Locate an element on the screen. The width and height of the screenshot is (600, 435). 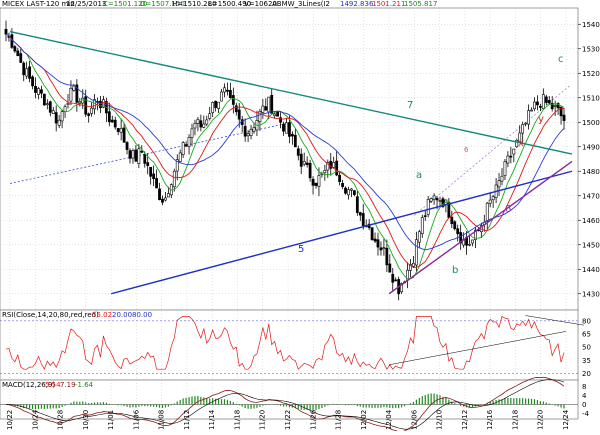
macd-layer is located at coordinates (289, 404).